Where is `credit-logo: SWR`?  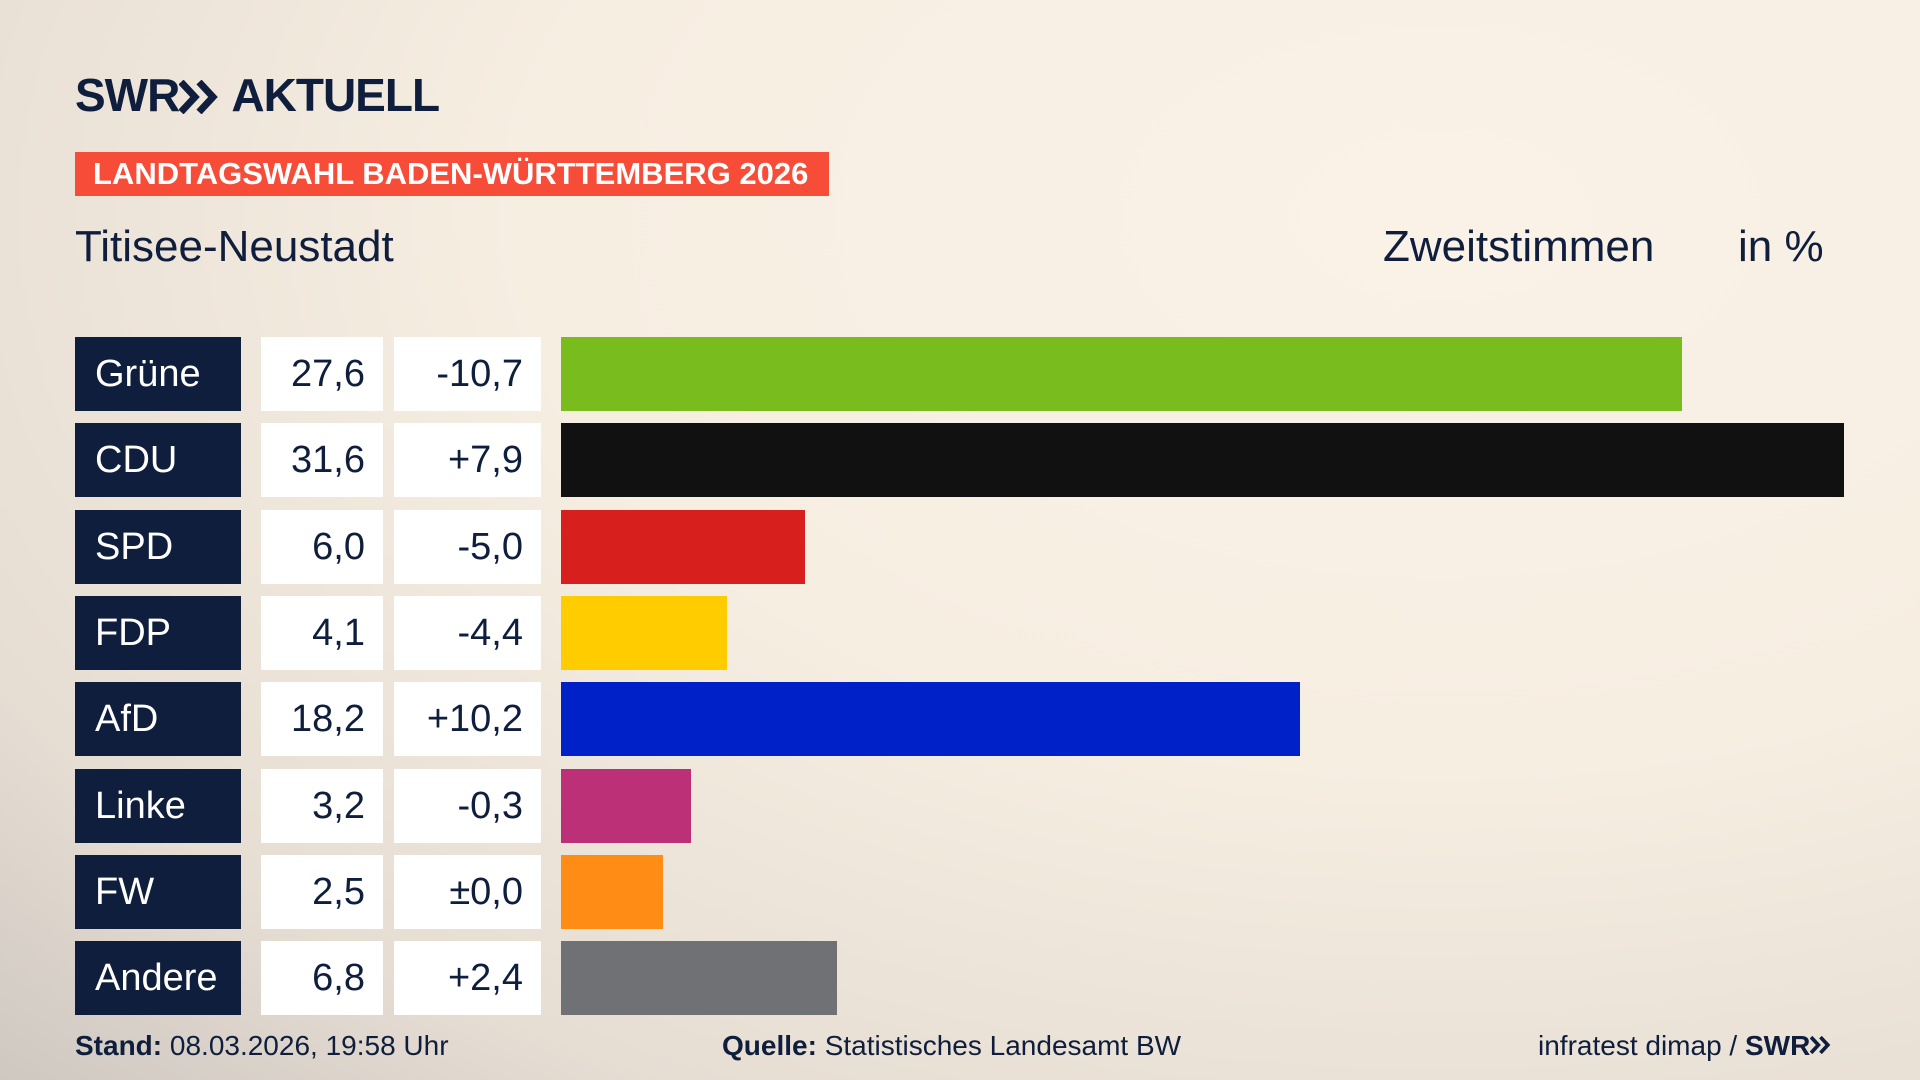 credit-logo: SWR is located at coordinates (1777, 1045).